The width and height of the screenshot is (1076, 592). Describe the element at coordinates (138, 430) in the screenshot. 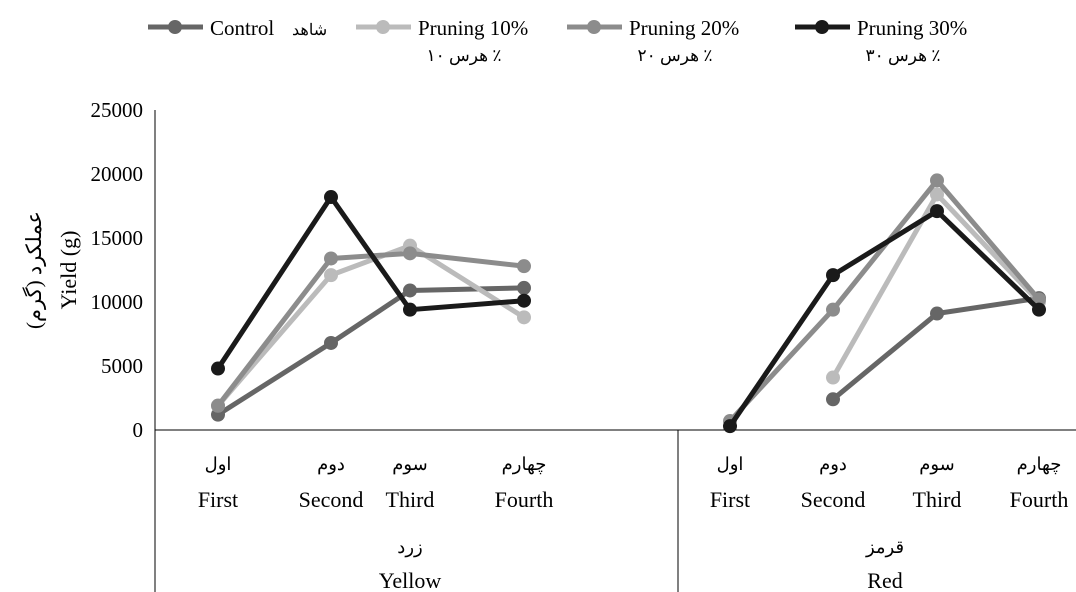

I see `y-tick-label: 0` at that location.